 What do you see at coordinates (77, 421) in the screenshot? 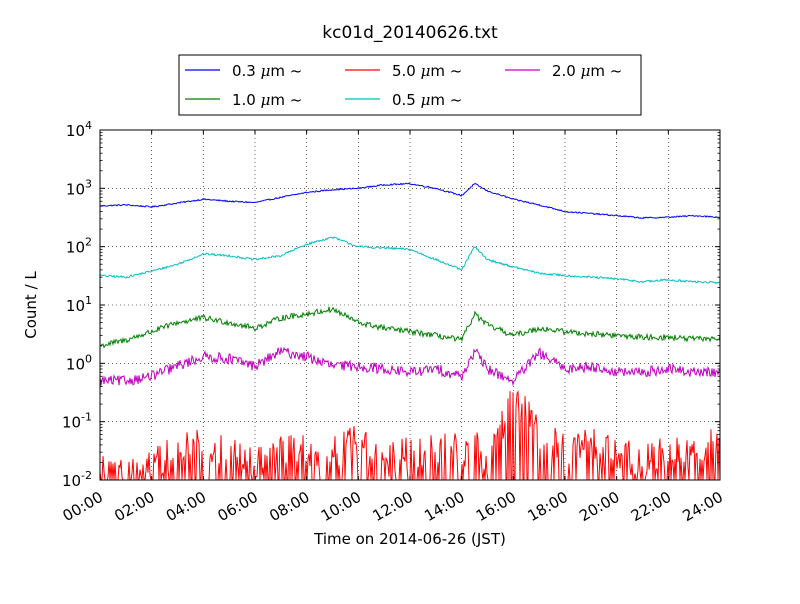
I see `y-tick-label: 10⁻¹` at bounding box center [77, 421].